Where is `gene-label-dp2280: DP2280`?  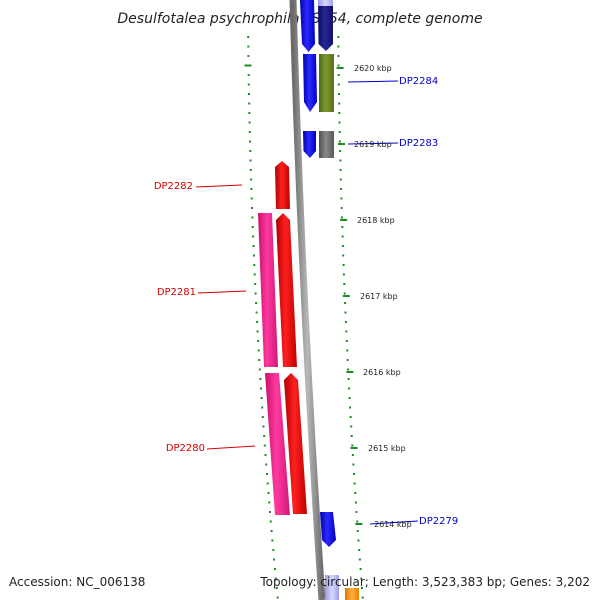 gene-label-dp2280: DP2280 is located at coordinates (185, 448).